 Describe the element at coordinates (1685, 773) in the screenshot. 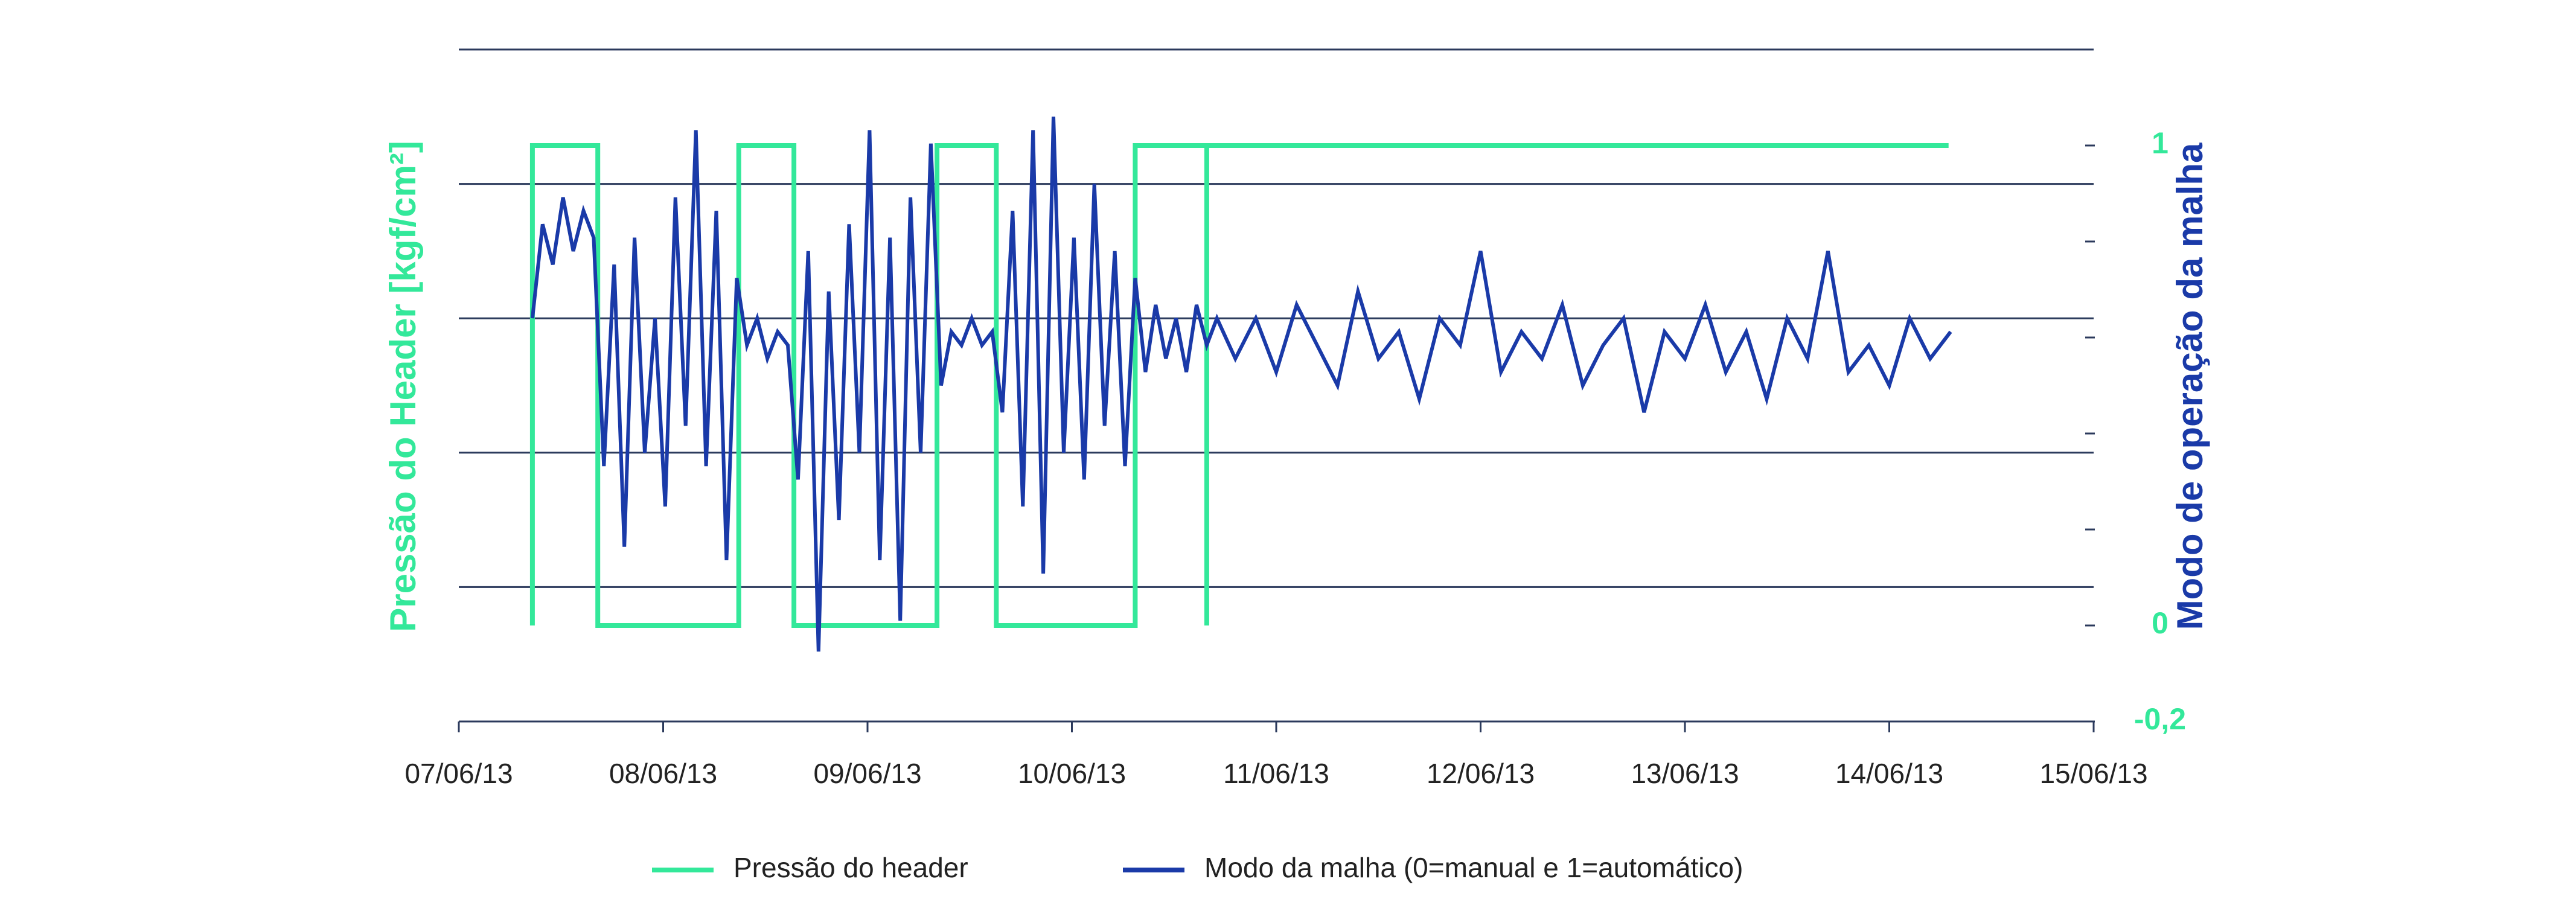

I see `x-tick-label: 13/06/13` at that location.